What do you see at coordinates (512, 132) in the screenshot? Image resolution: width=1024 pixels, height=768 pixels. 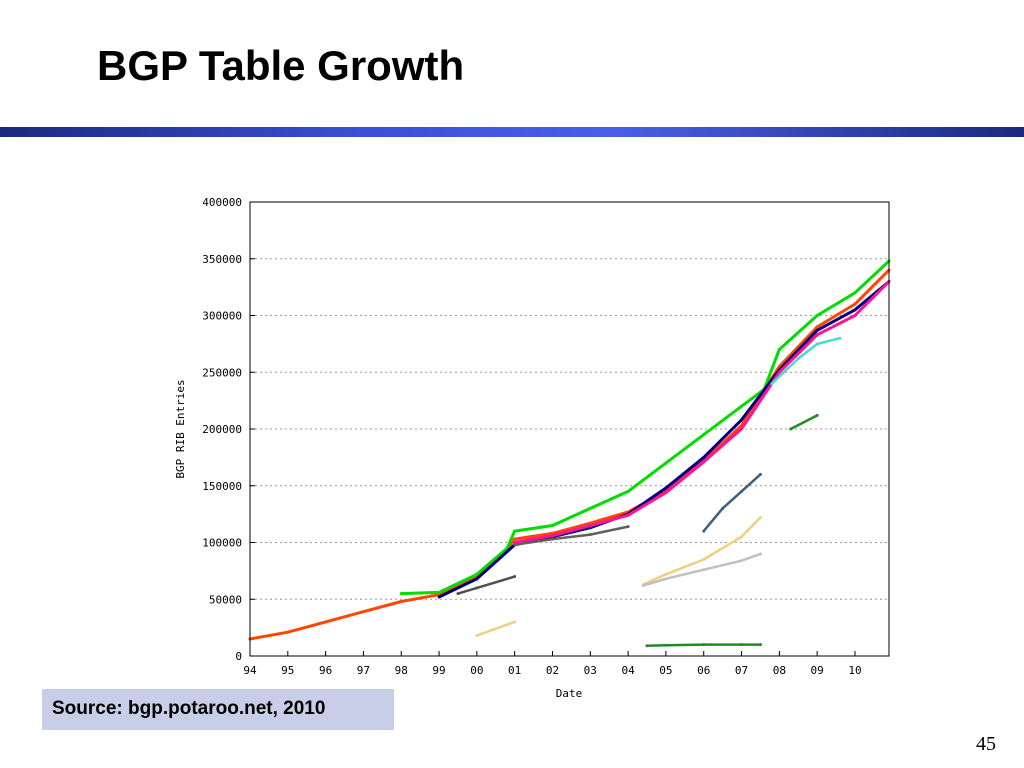 I see `title-divider` at bounding box center [512, 132].